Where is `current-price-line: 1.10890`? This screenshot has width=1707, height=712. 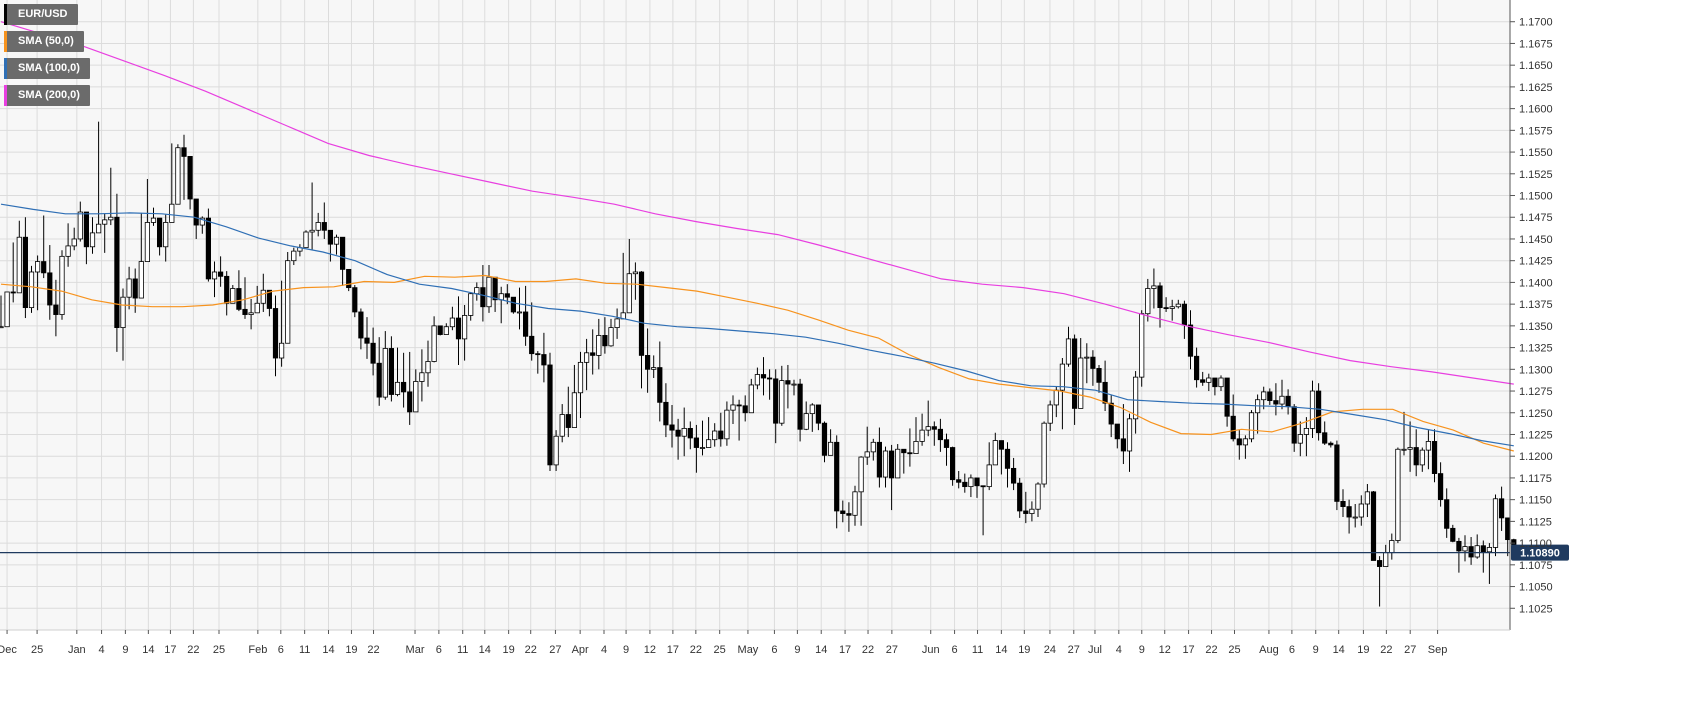
current-price-line: 1.10890 is located at coordinates (784, 552).